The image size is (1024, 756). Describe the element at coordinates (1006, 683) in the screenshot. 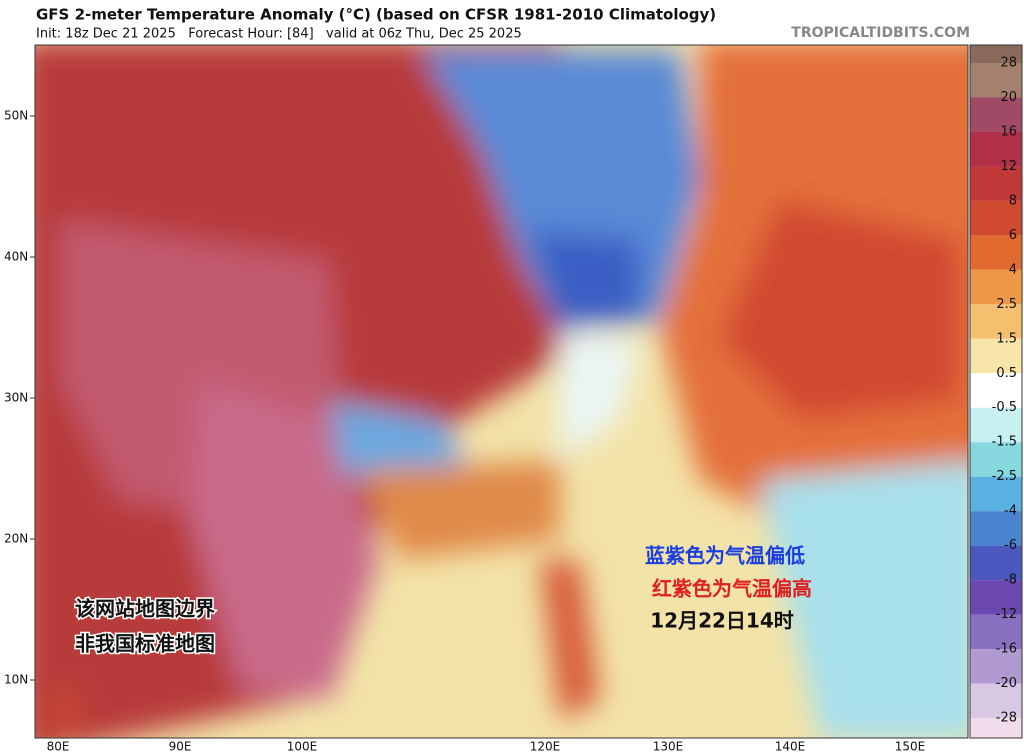

I see `colorbar-label: -20` at that location.